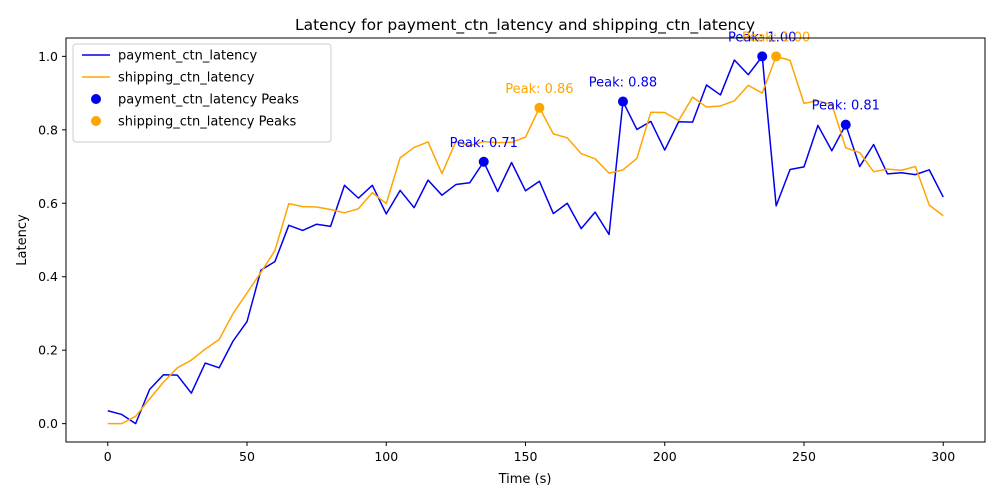  Describe the element at coordinates (386, 456) in the screenshot. I see `x-tick-label: 100` at that location.